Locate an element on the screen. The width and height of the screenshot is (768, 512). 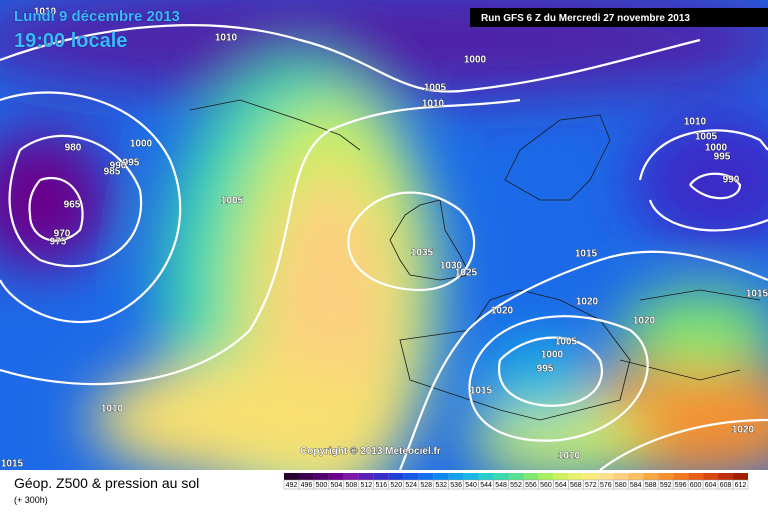
colorbar-label: 516 is located at coordinates (381, 485).